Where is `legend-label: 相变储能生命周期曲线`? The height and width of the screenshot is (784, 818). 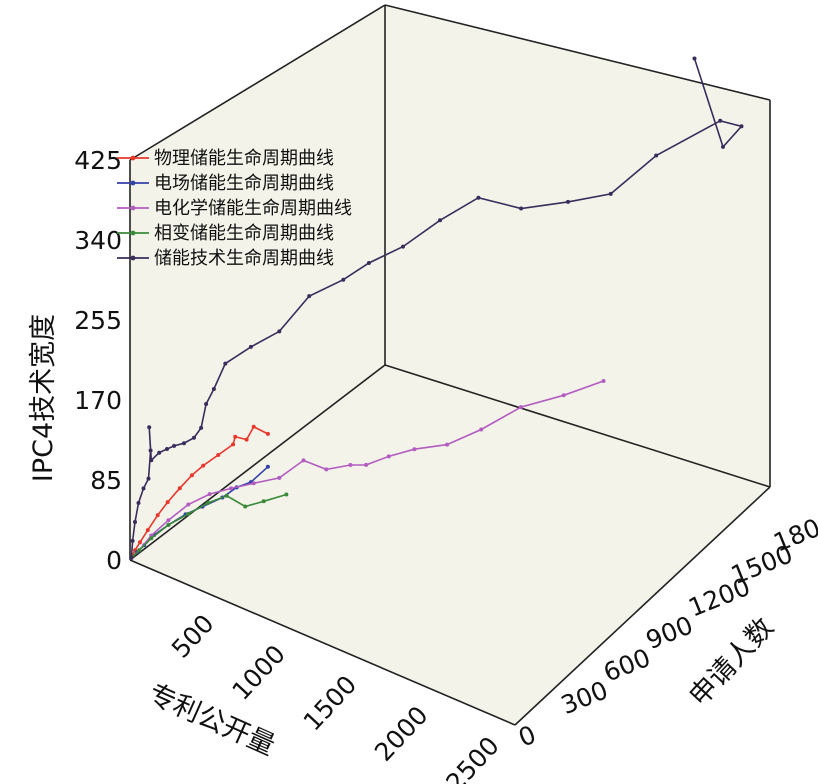
legend-label: 相变储能生命周期曲线 is located at coordinates (244, 233).